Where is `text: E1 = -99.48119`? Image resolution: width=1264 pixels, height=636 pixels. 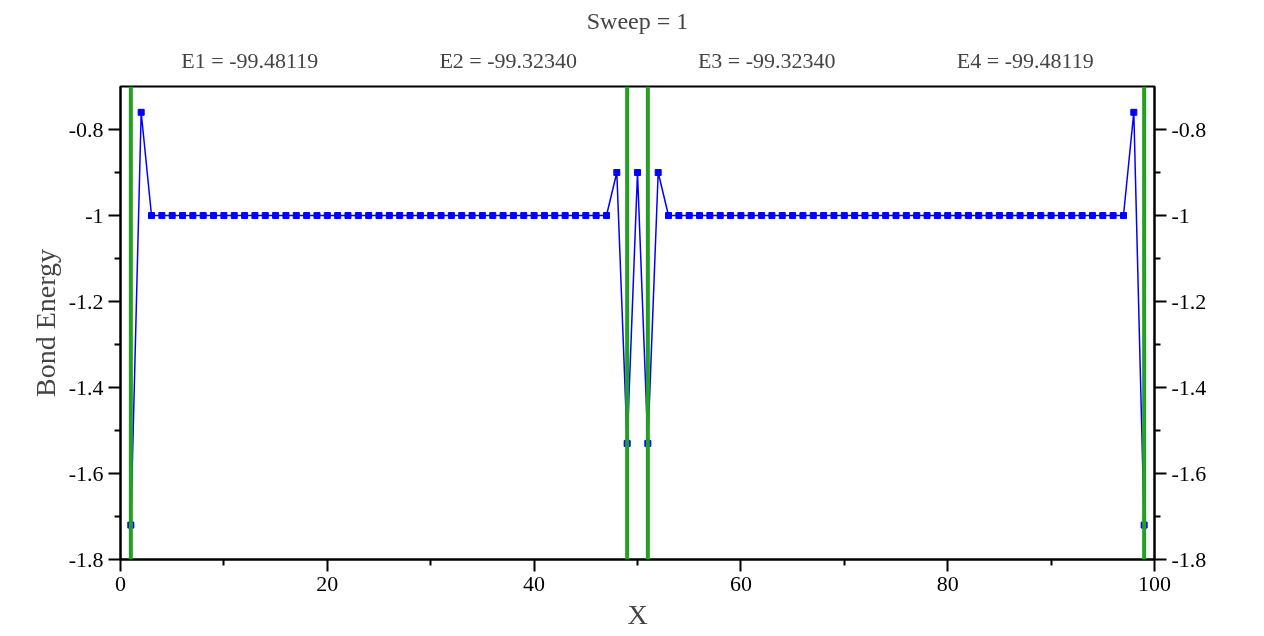 text: E1 = -99.48119 is located at coordinates (250, 60).